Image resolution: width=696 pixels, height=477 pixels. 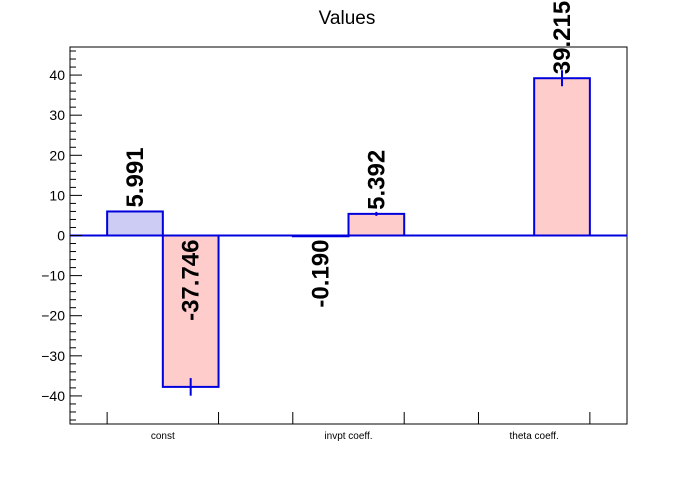 What do you see at coordinates (57, 75) in the screenshot?
I see `y-tick-label: 40` at bounding box center [57, 75].